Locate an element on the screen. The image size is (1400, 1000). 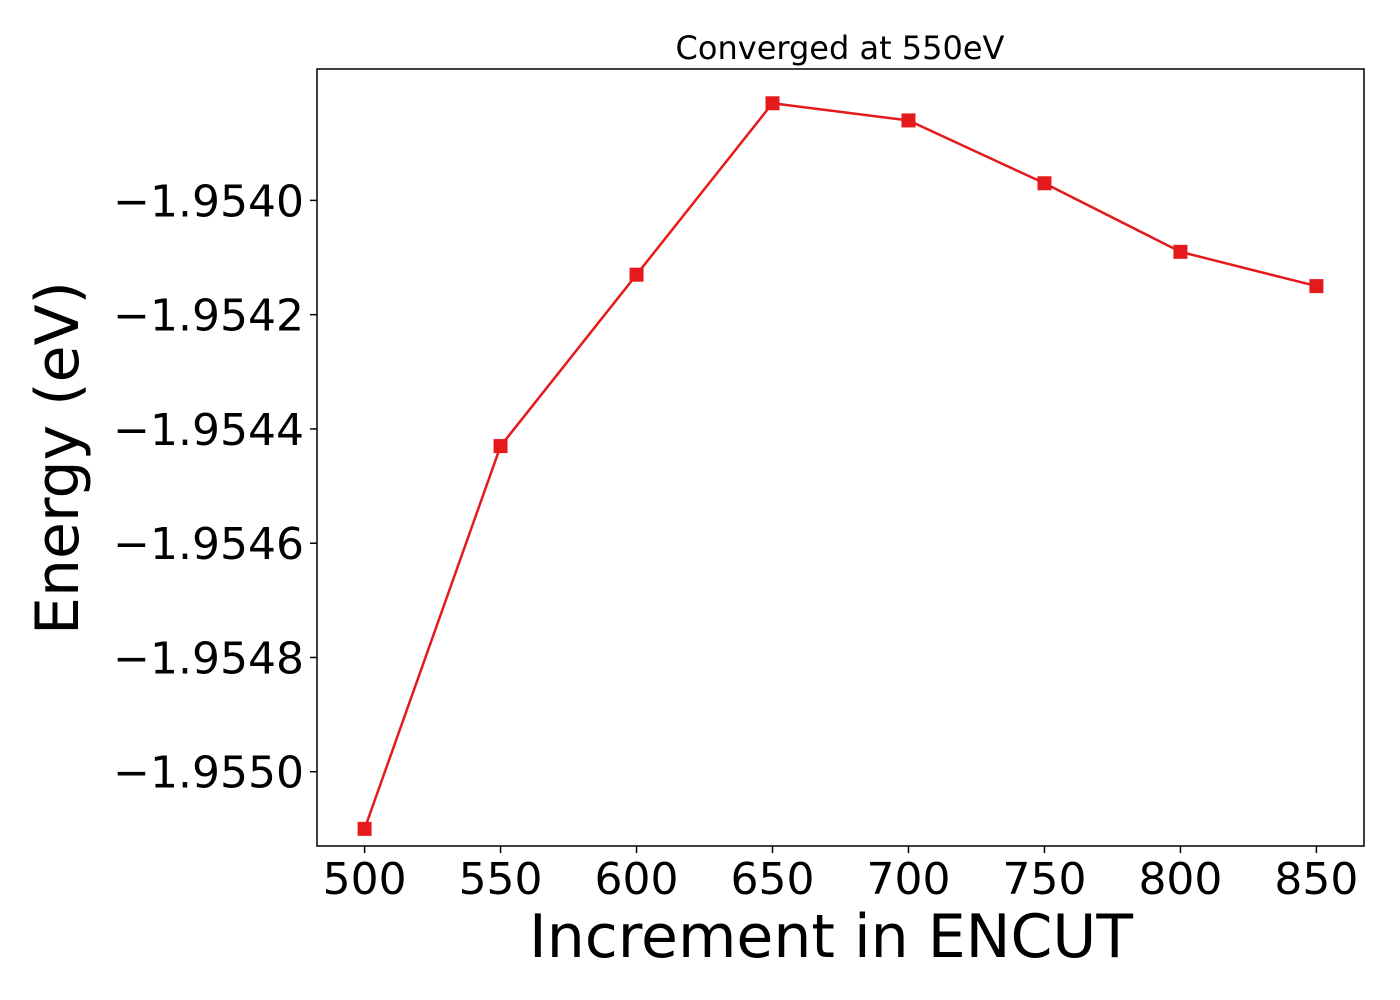
x-axis-label: Increment in ENCUT is located at coordinates (831, 937).